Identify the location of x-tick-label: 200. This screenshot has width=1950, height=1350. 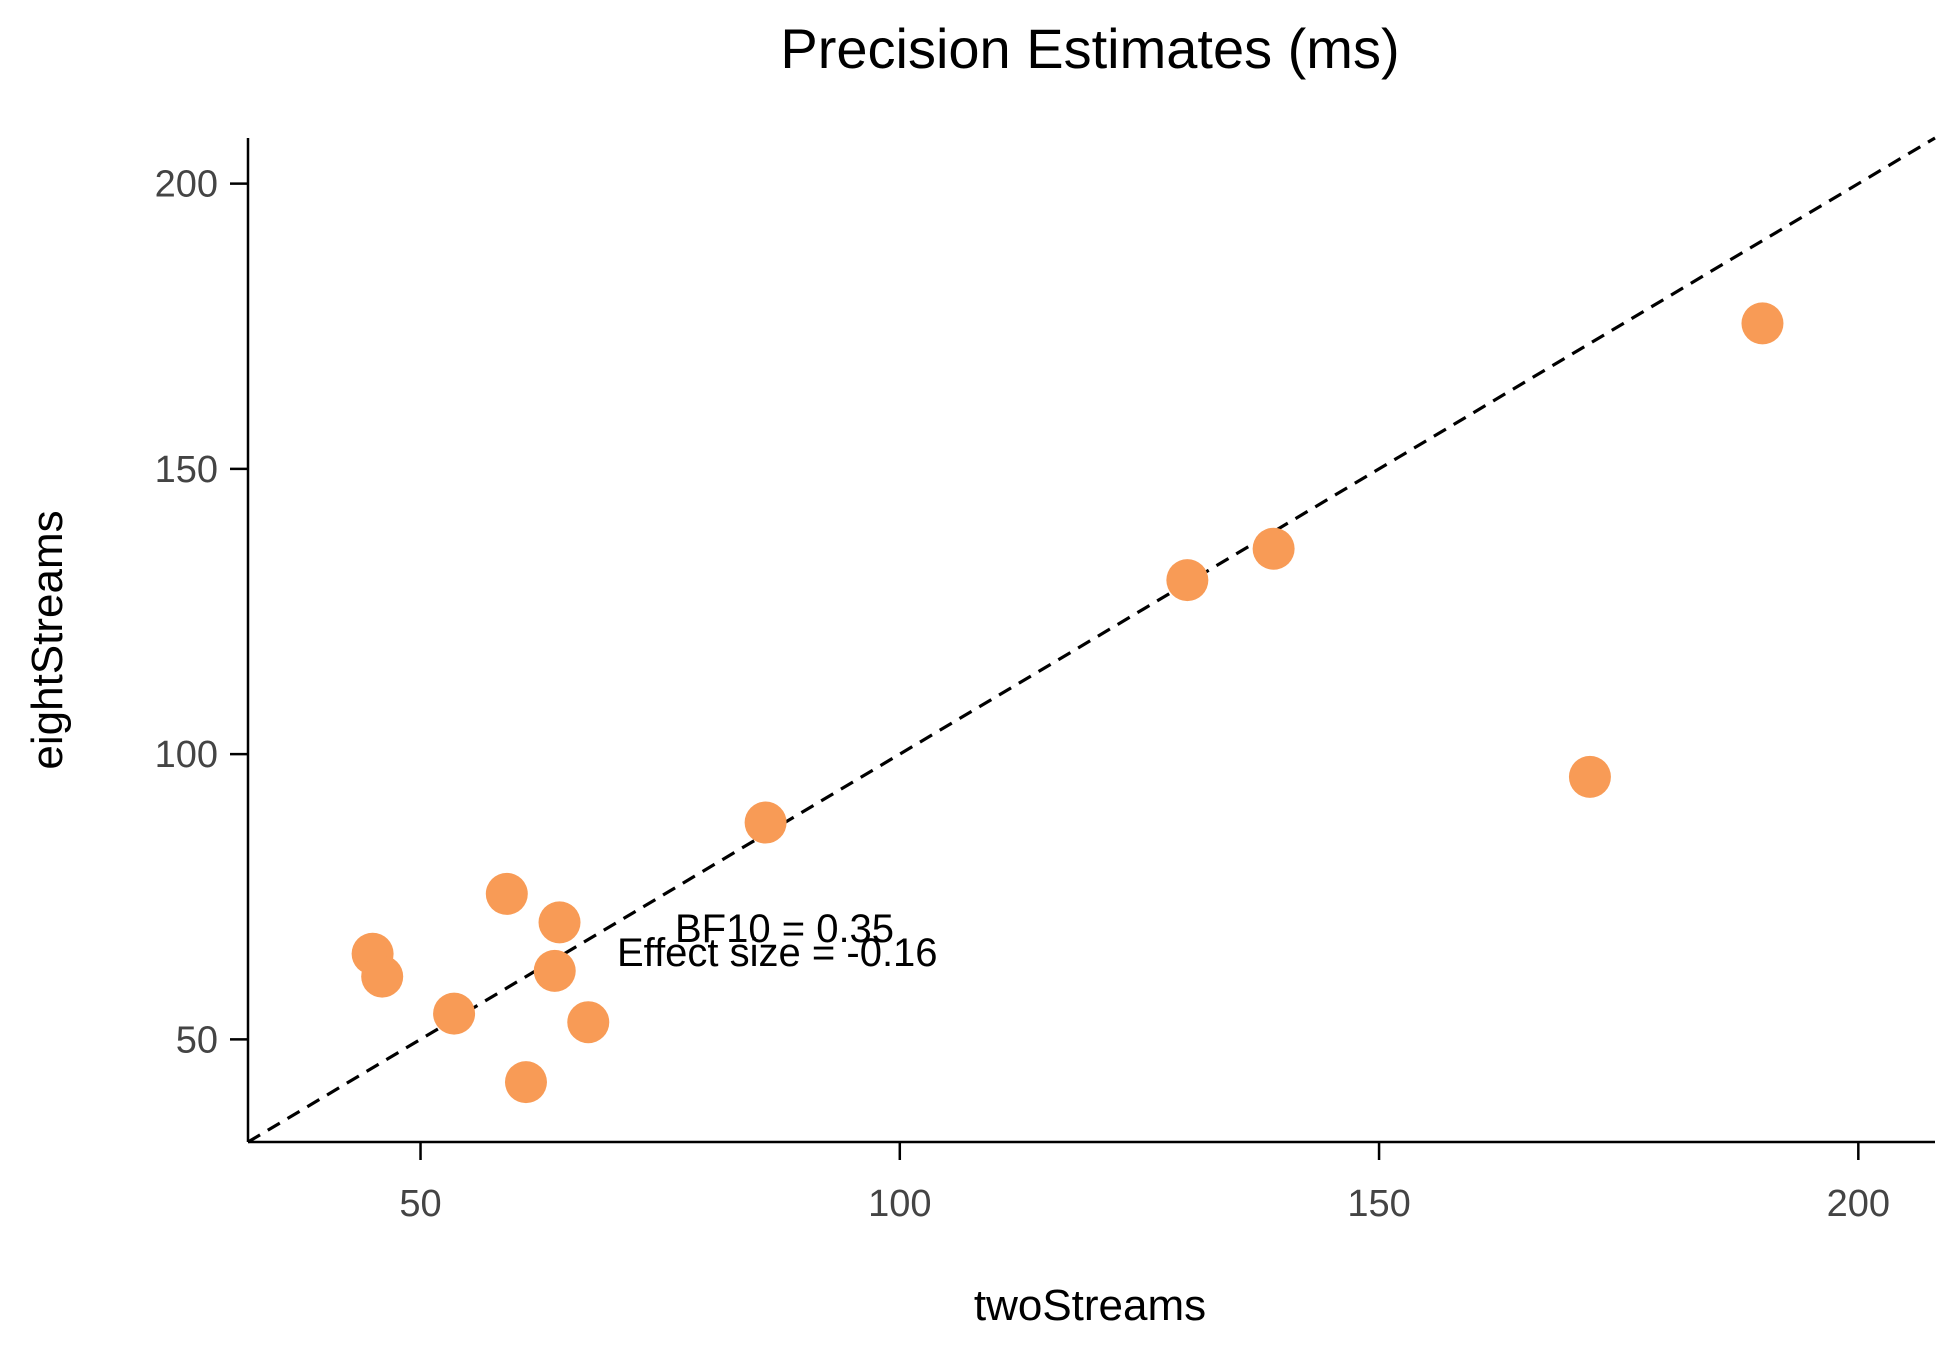
(1858, 1204).